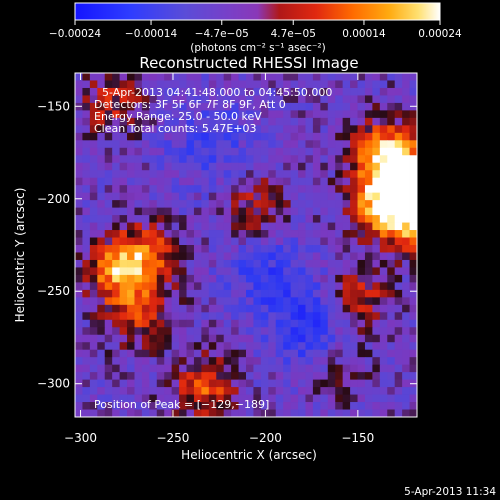 This screenshot has width=500, height=500. I want to click on y-tick-label: −200, so click(53, 199).